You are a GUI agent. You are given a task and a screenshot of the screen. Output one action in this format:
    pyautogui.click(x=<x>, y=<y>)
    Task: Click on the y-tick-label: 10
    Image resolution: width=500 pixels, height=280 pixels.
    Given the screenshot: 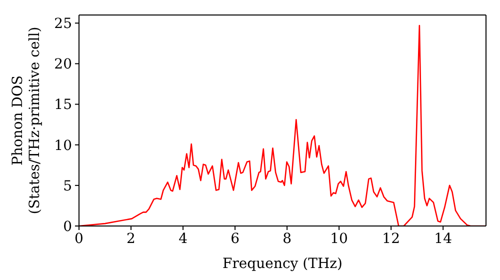 What is the action you would take?
    pyautogui.click(x=63, y=146)
    